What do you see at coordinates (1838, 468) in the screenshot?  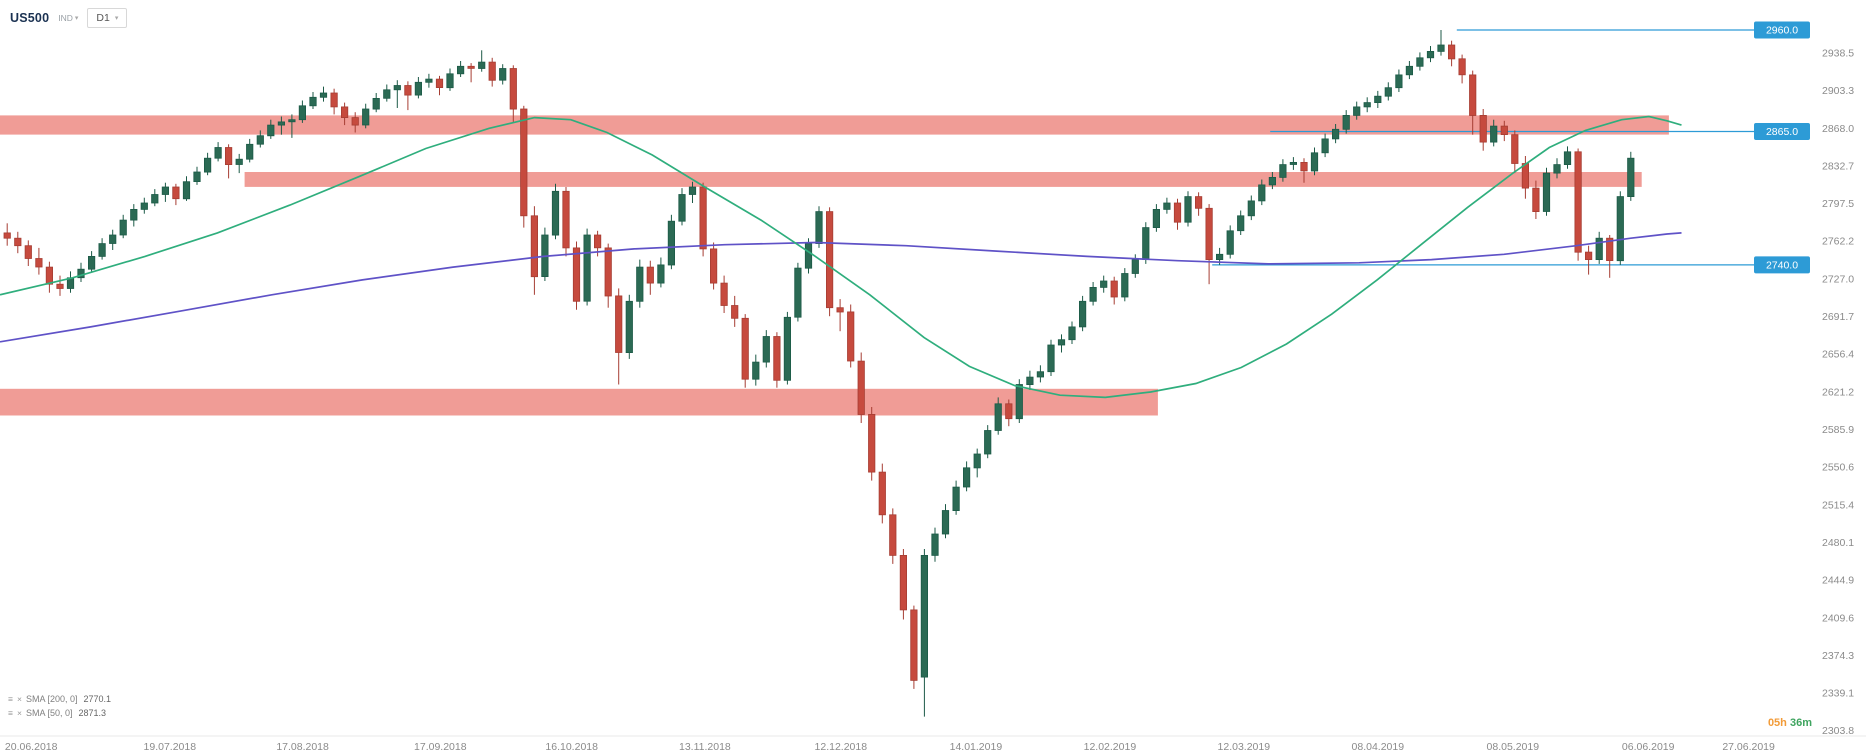 I see `svg-text: 2550.6` at bounding box center [1838, 468].